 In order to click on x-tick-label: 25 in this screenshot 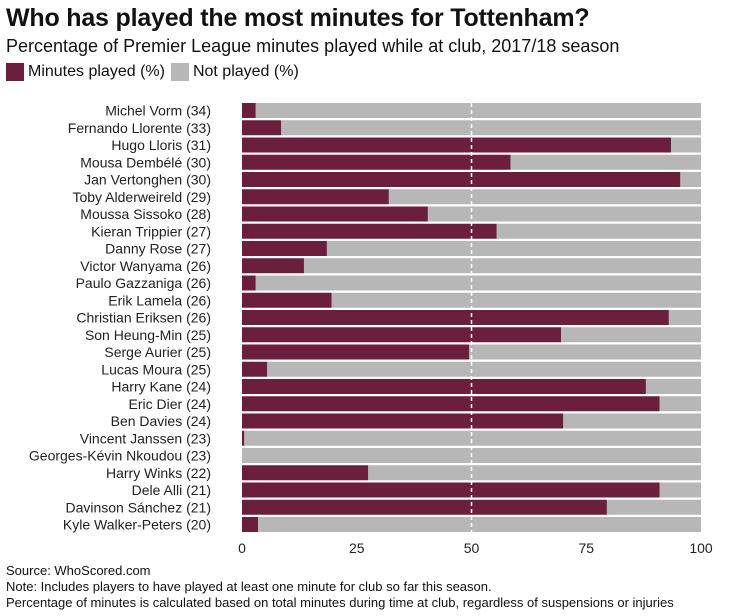, I will do `click(357, 548)`.